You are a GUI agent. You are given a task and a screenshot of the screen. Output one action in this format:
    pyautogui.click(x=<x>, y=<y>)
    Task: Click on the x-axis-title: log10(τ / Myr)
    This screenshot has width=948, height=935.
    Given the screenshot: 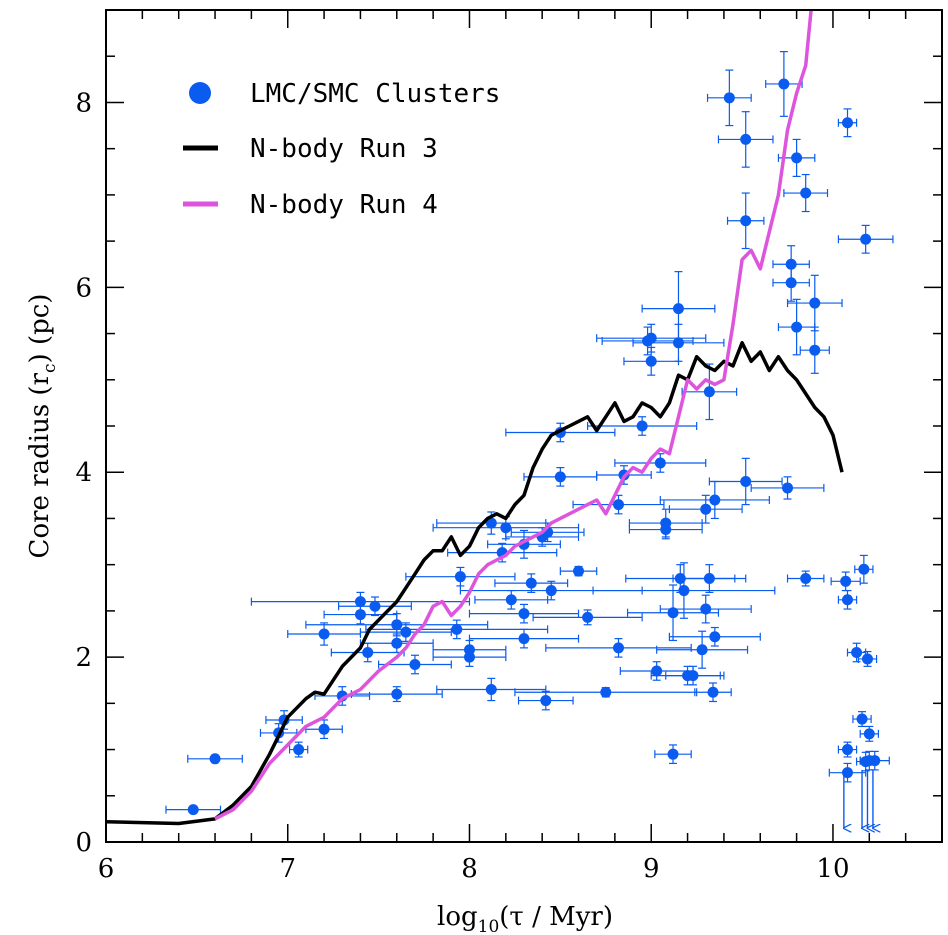 What is the action you would take?
    pyautogui.click(x=525, y=918)
    